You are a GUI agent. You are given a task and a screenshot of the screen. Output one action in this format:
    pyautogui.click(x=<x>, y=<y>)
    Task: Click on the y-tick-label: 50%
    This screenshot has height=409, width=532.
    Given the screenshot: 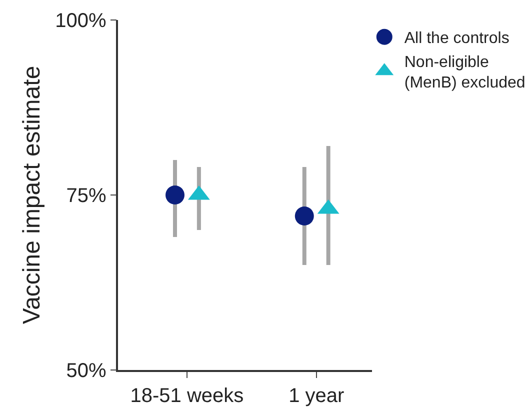 What is the action you would take?
    pyautogui.click(x=86, y=371)
    